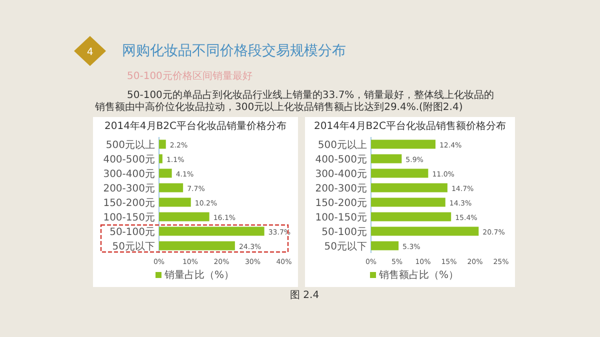 This screenshot has width=600, height=337. Describe the element at coordinates (418, 275) in the screenshot. I see `legend-label: 销售额占比（%）` at that location.